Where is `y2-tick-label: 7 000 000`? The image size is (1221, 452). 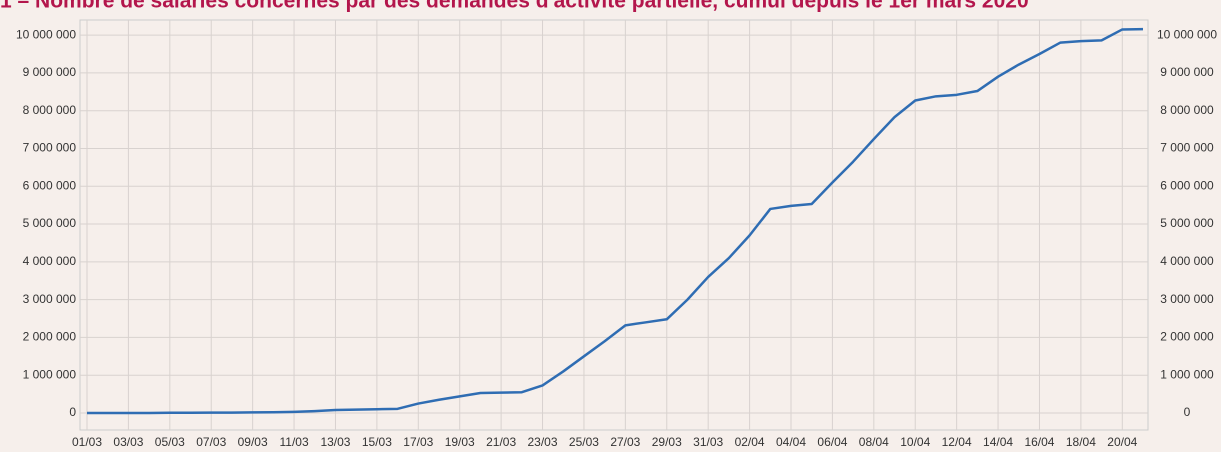 y2-tick-label: 7 000 000 is located at coordinates (1187, 148).